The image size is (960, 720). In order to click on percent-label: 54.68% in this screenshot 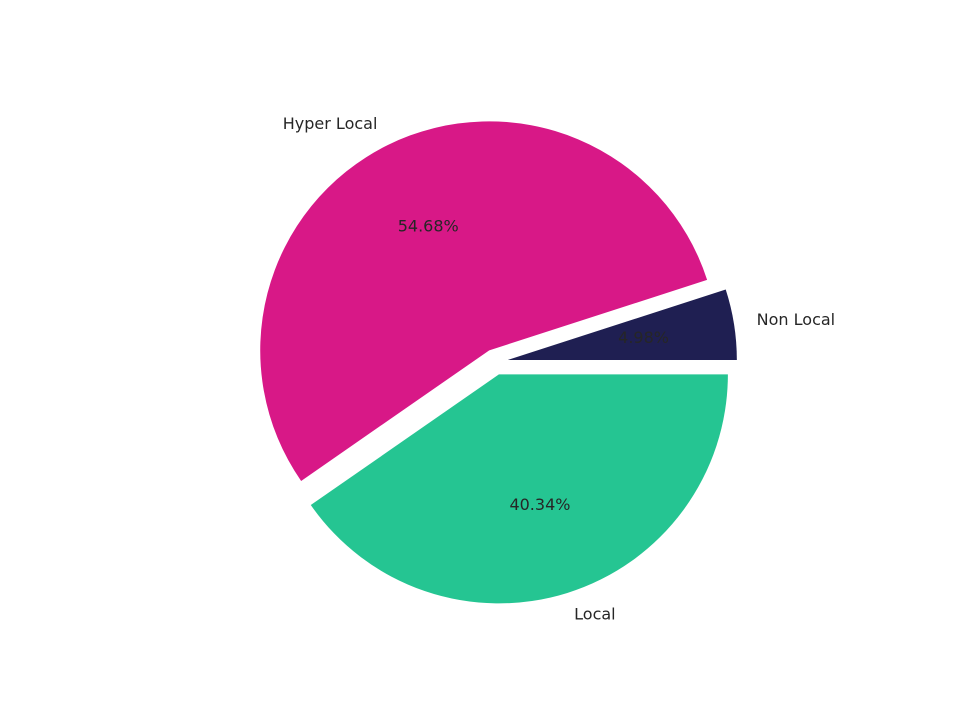, I will do `click(428, 226)`.